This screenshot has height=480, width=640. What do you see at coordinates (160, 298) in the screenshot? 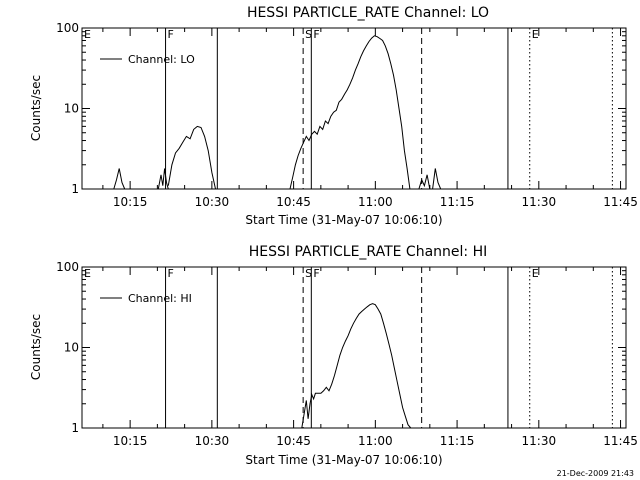
I see `legend-label: Channel: HI` at bounding box center [160, 298].